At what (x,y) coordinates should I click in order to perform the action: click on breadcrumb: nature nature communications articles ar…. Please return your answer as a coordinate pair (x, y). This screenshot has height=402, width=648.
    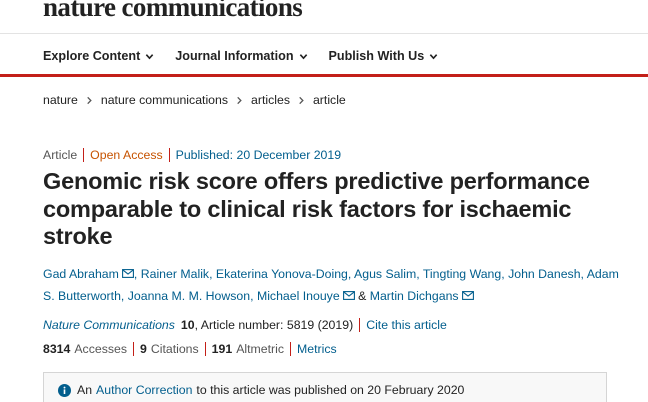
    Looking at the image, I should click on (194, 100).